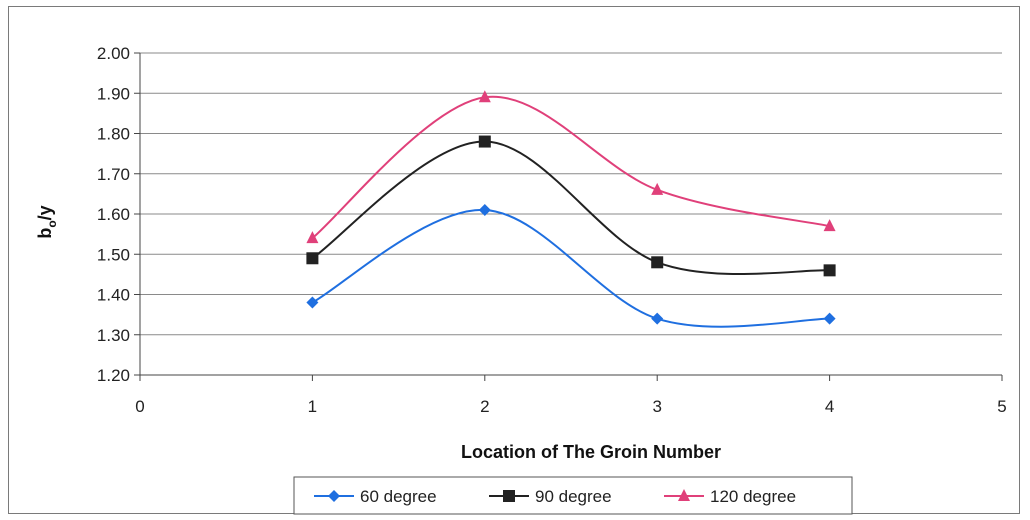 This screenshot has height=520, width=1030. I want to click on legend-item: 120 degree, so click(730, 496).